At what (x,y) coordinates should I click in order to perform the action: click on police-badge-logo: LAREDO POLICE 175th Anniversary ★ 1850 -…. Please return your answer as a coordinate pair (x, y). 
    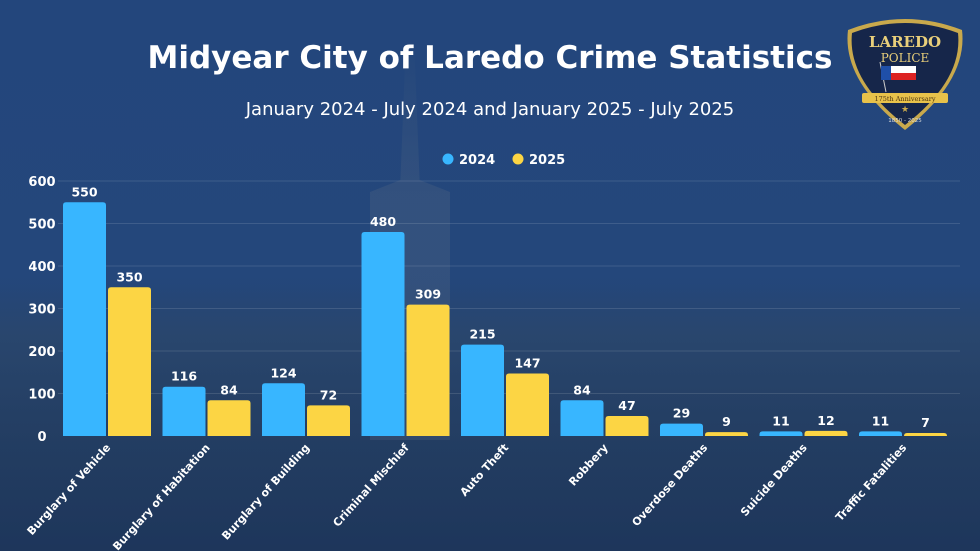
    Looking at the image, I should click on (905, 74).